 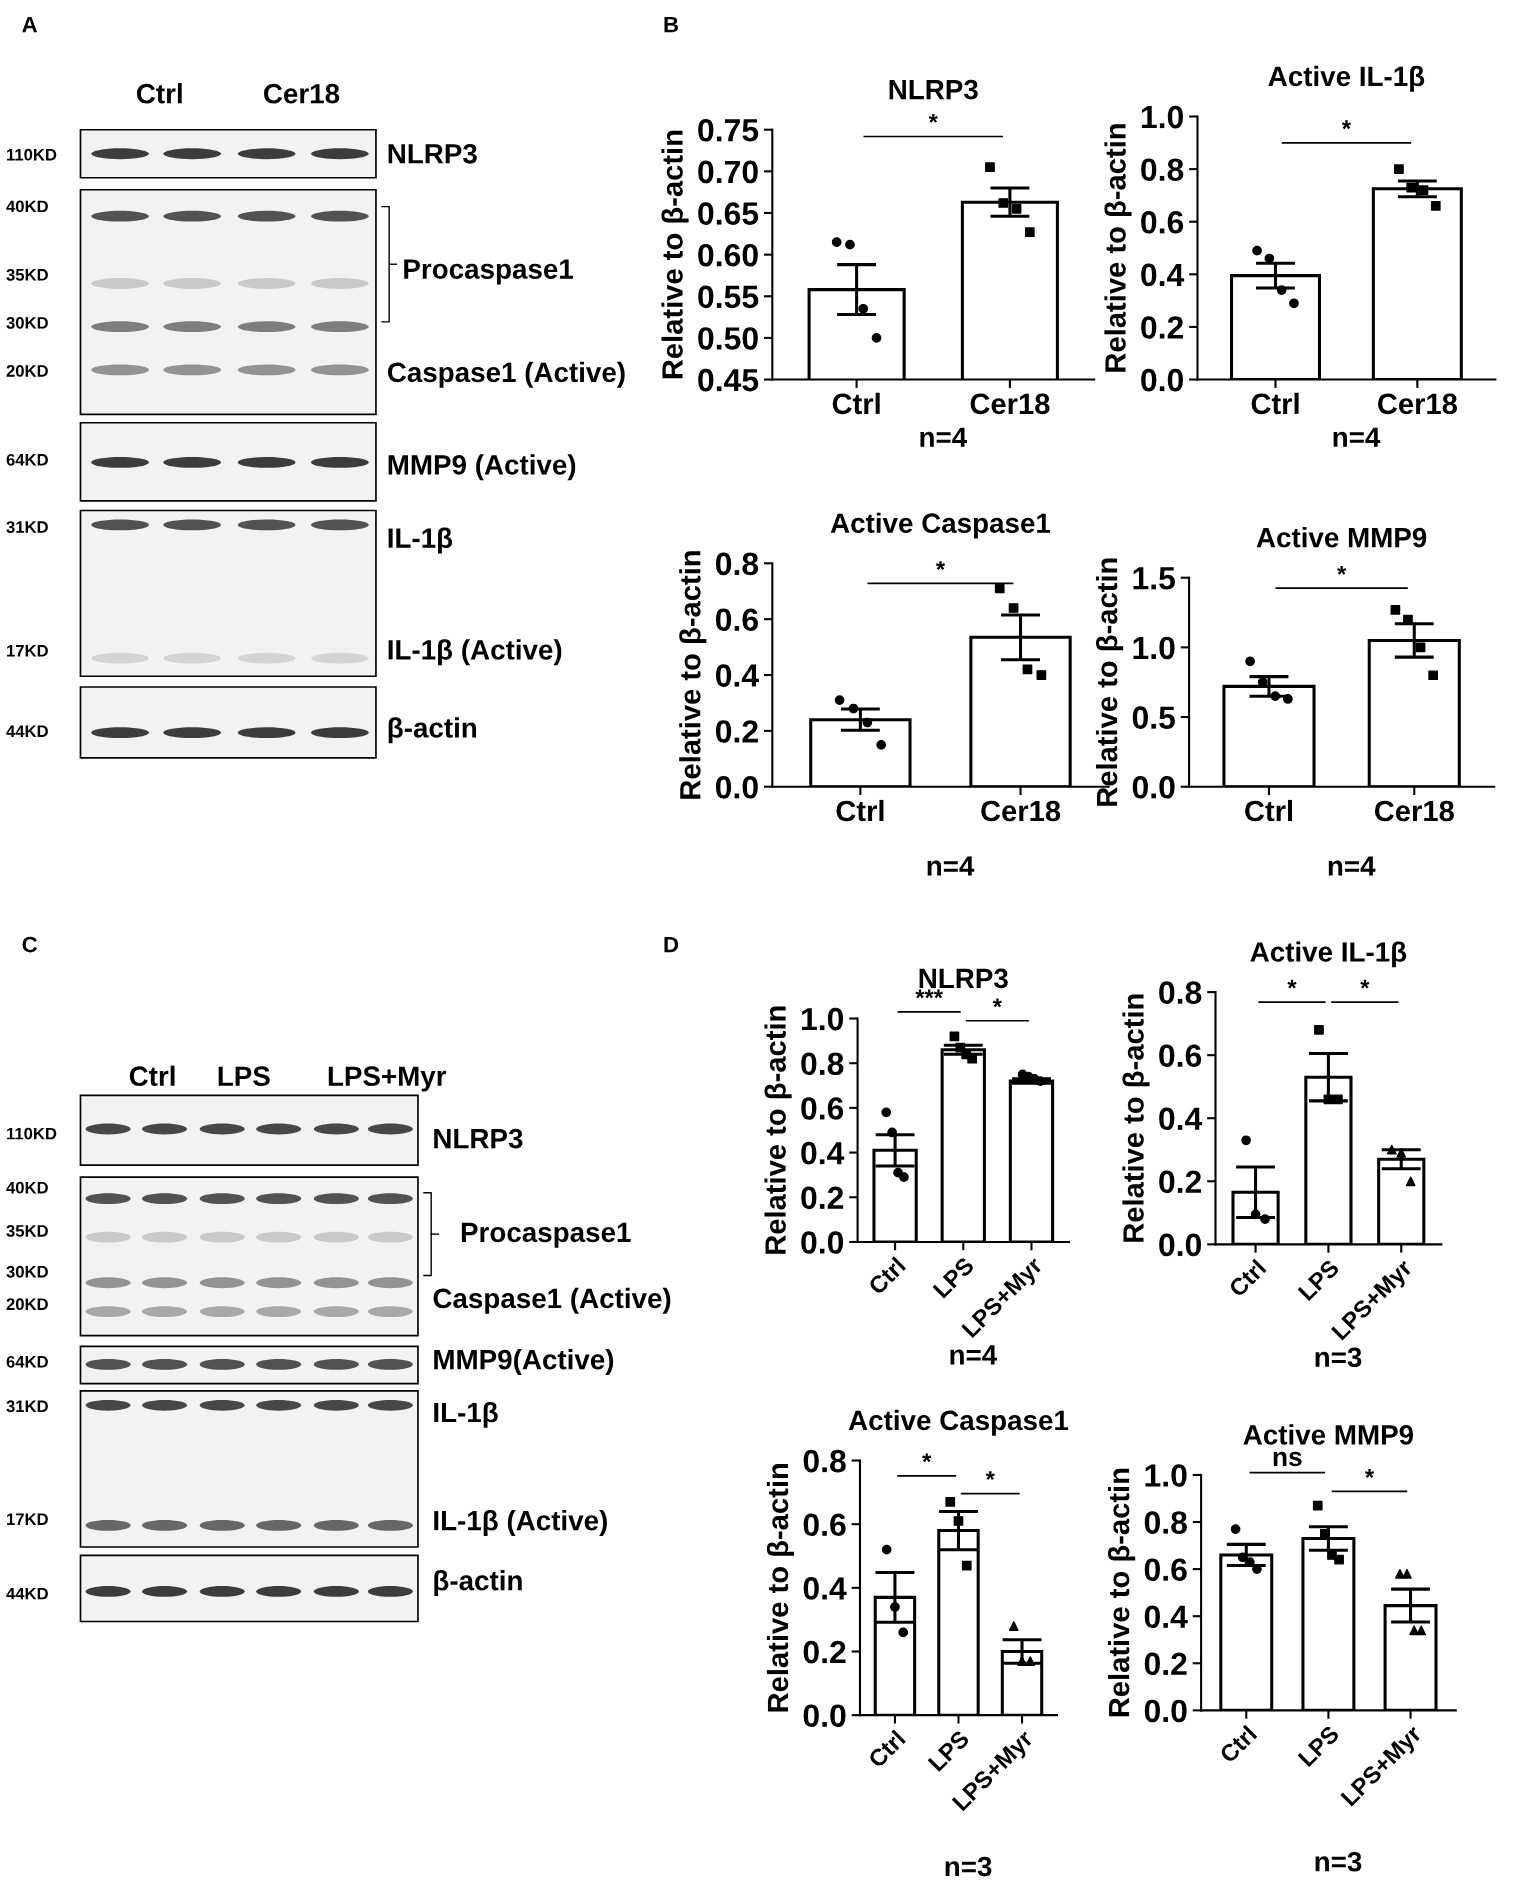 What do you see at coordinates (671, 24) in the screenshot?
I see `text: B` at bounding box center [671, 24].